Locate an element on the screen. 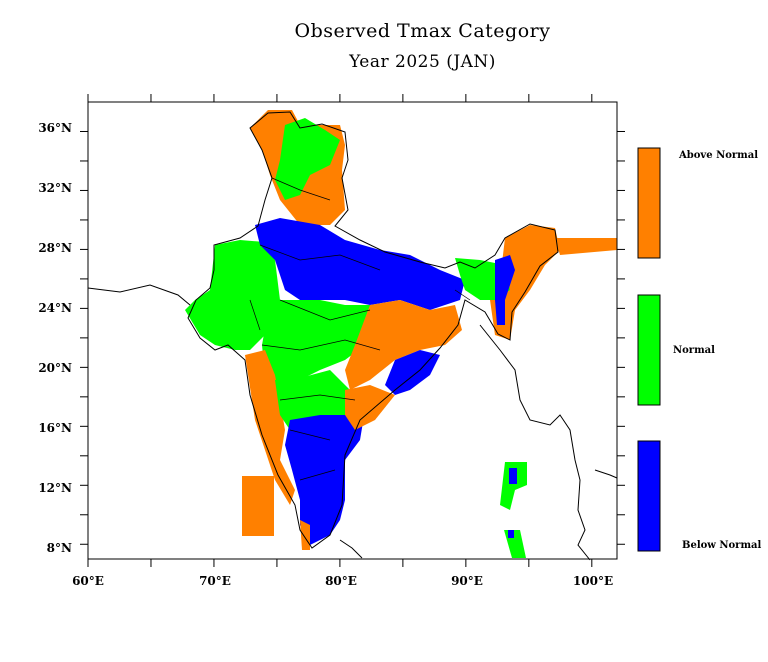 This screenshot has height=662, width=768. state-lines is located at coordinates (360, 329).